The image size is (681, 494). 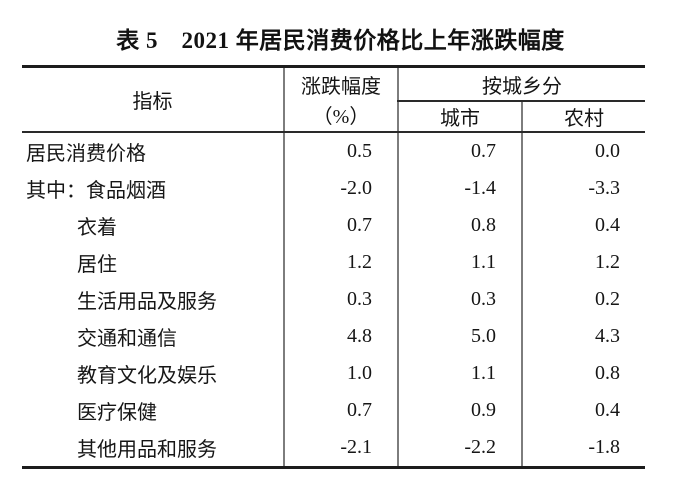 I want to click on table-row: 交通和通信 4.8 5.0 4.3, so click(x=333, y=336).